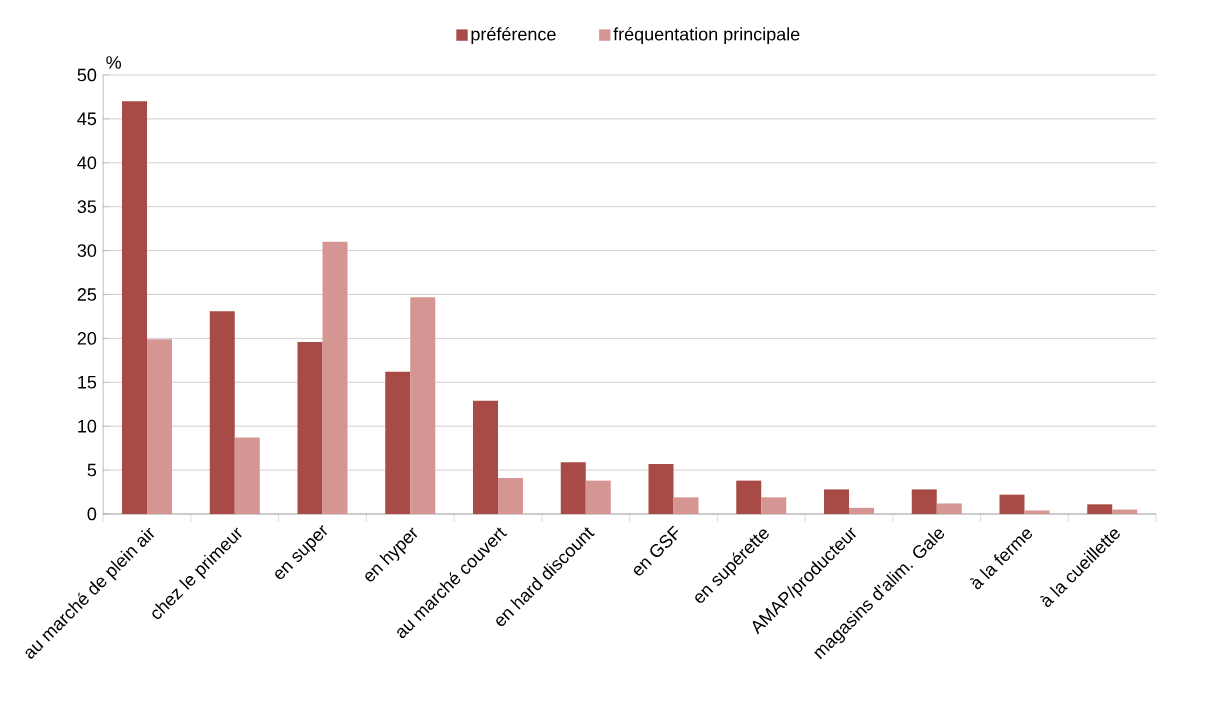 This screenshot has width=1214, height=702. What do you see at coordinates (87, 426) in the screenshot?
I see `y-tick-label: 10` at bounding box center [87, 426].